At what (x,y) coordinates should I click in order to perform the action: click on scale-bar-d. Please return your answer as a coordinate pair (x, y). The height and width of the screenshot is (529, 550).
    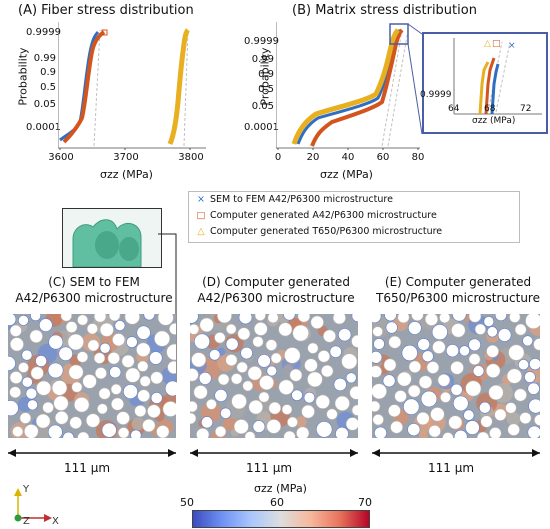
    Looking at the image, I should click on (274, 453).